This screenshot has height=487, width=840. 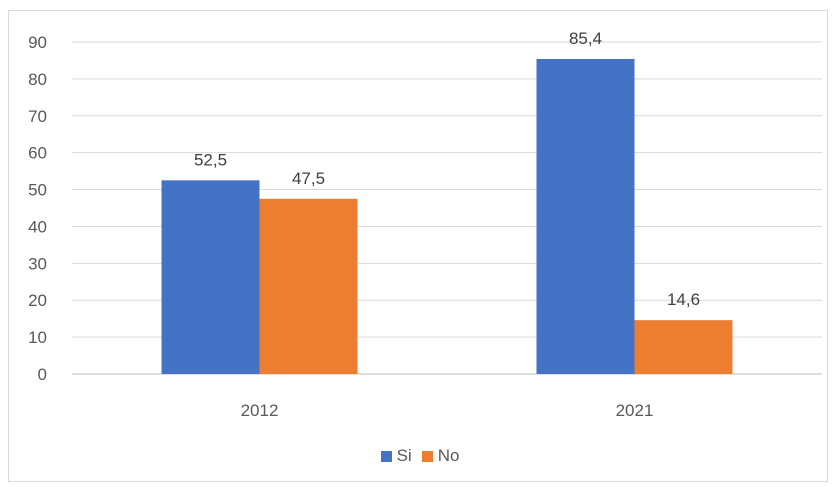 I want to click on legend-swatch-si, so click(x=386, y=456).